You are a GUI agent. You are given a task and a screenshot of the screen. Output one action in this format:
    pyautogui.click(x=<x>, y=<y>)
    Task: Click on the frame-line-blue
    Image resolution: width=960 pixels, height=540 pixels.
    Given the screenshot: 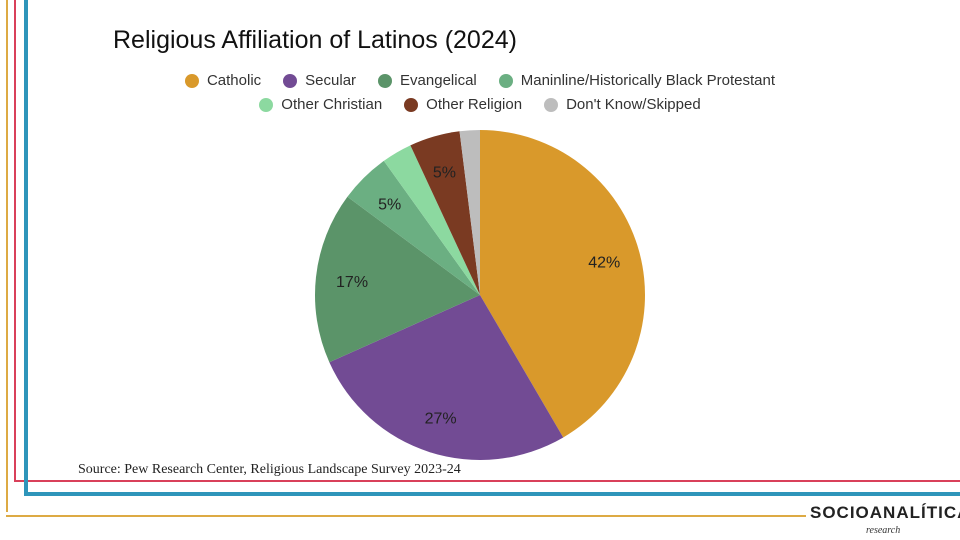 What is the action you would take?
    pyautogui.click(x=26, y=248)
    